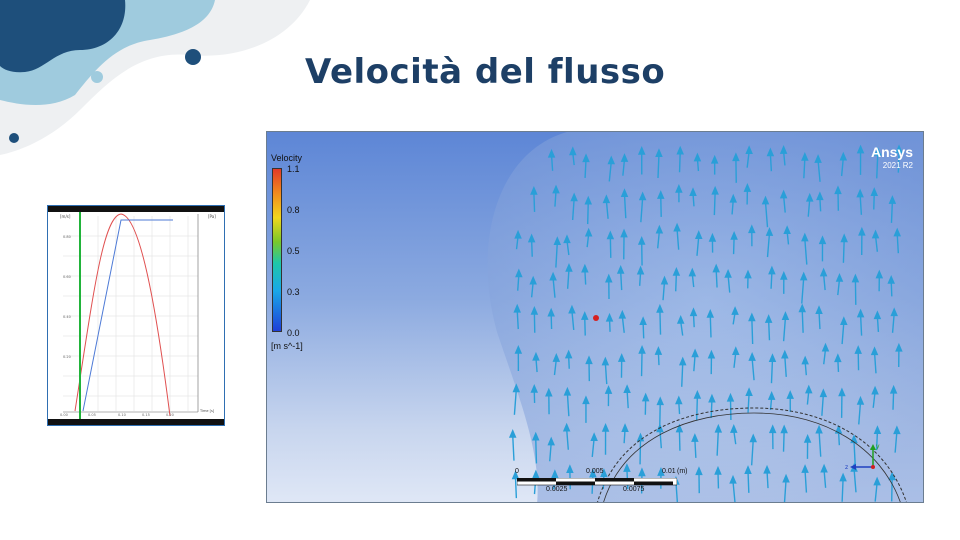  What do you see at coordinates (207, 411) in the screenshot?
I see `thumb-x-unit: Time [s]` at bounding box center [207, 411].